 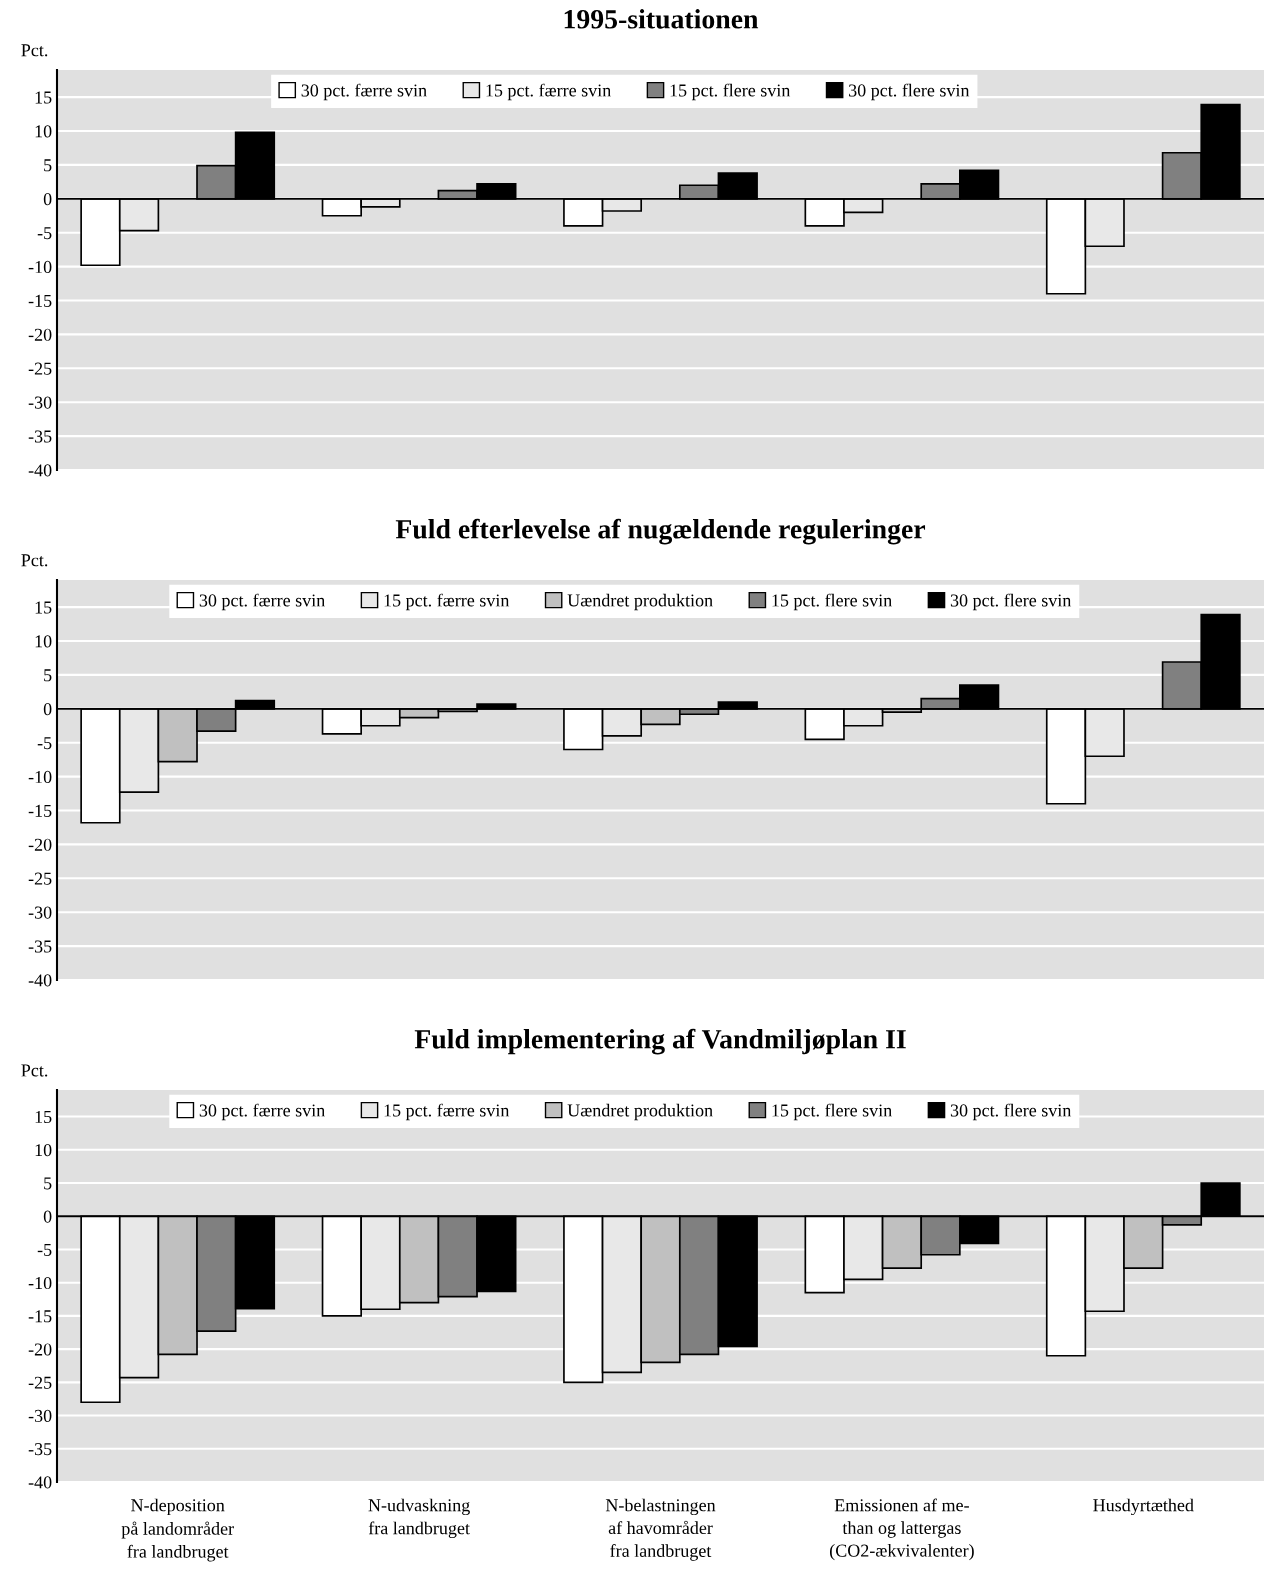 I want to click on chart-title: Fuld implementering af Vandmiljøplan II, so click(x=660, y=1041).